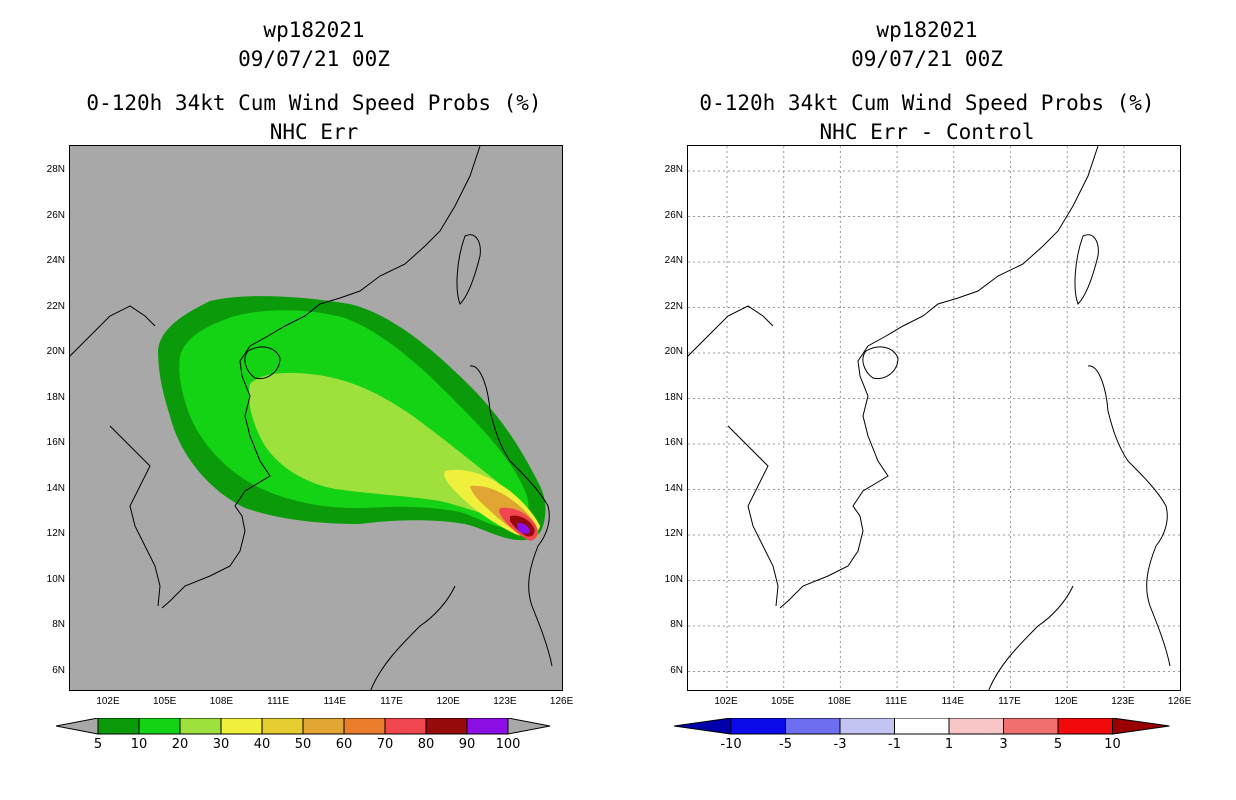 This screenshot has height=800, width=1236. I want to click on left-colorbar-label: 40, so click(262, 744).